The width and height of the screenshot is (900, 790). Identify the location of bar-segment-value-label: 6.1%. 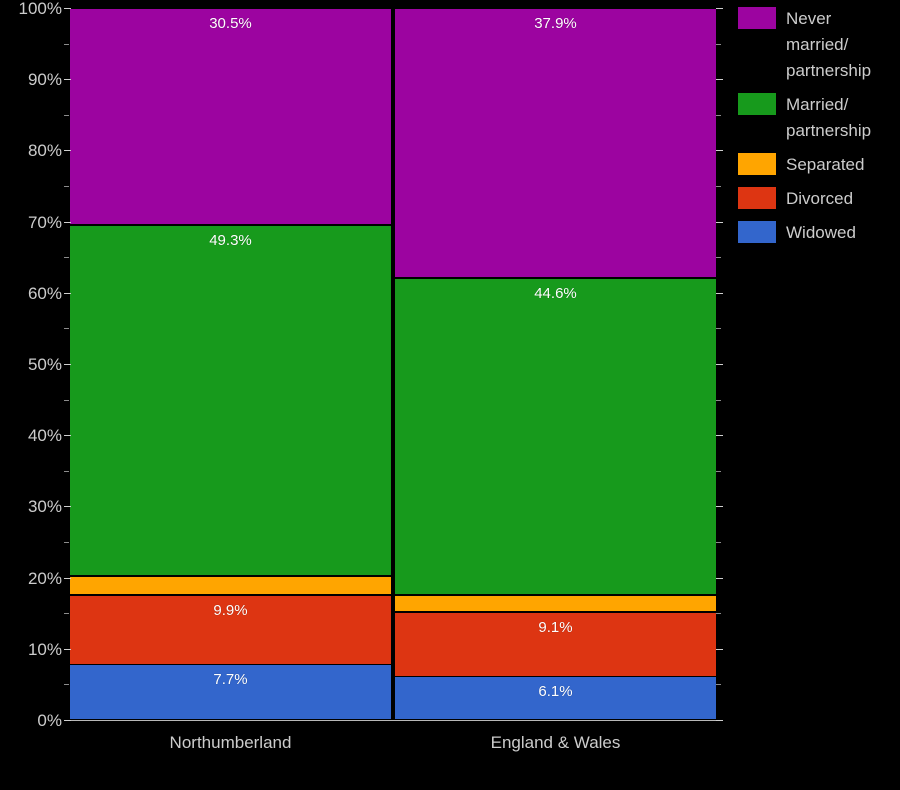
(555, 691).